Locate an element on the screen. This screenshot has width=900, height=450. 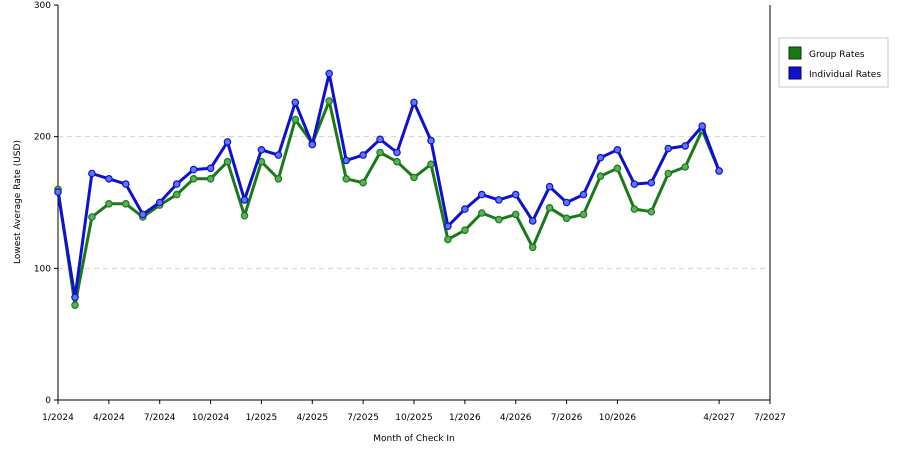
x-tick-label-1-2026: 1/2026 is located at coordinates (465, 418).